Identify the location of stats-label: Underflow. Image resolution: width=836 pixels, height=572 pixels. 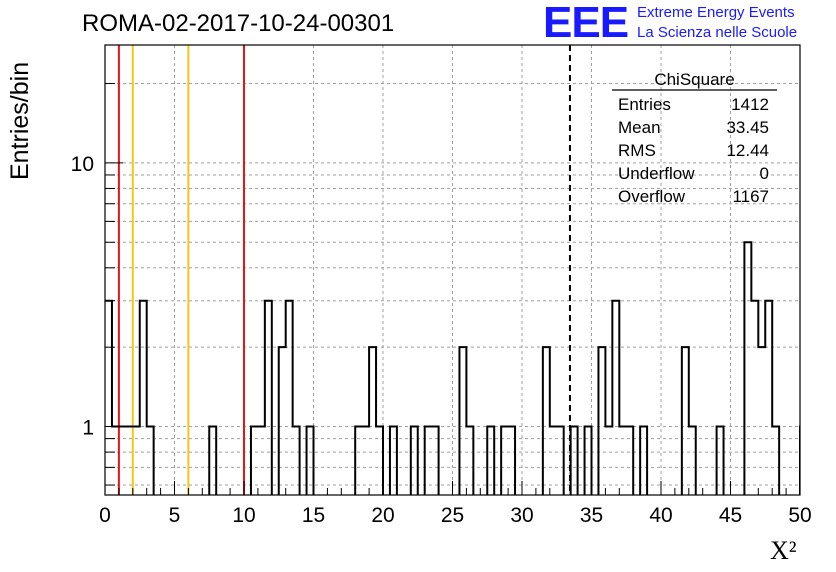
(656, 173).